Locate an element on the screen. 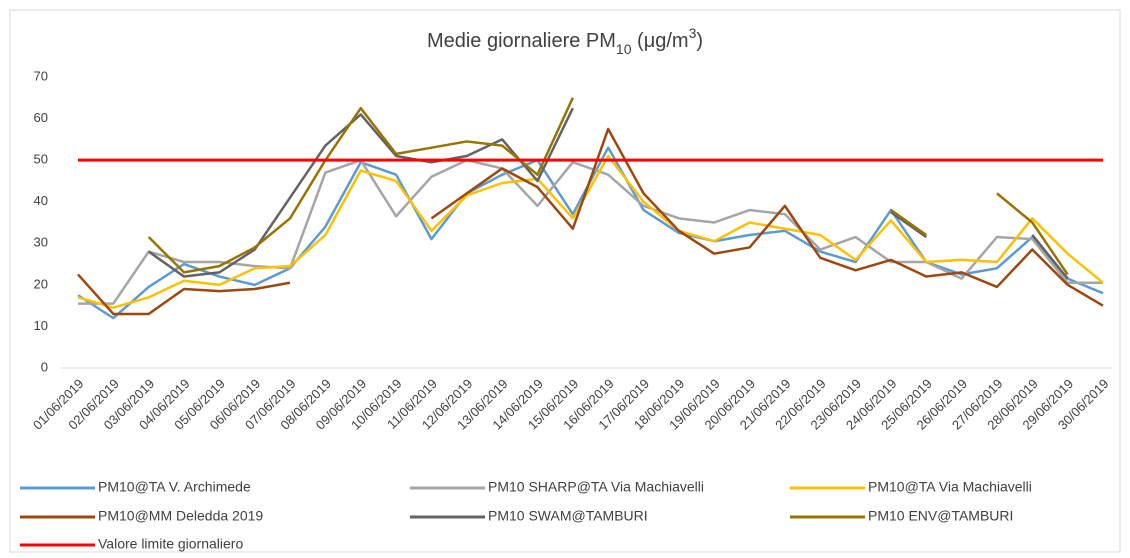 The width and height of the screenshot is (1130, 558). y-tick-label: 50 is located at coordinates (41, 159).